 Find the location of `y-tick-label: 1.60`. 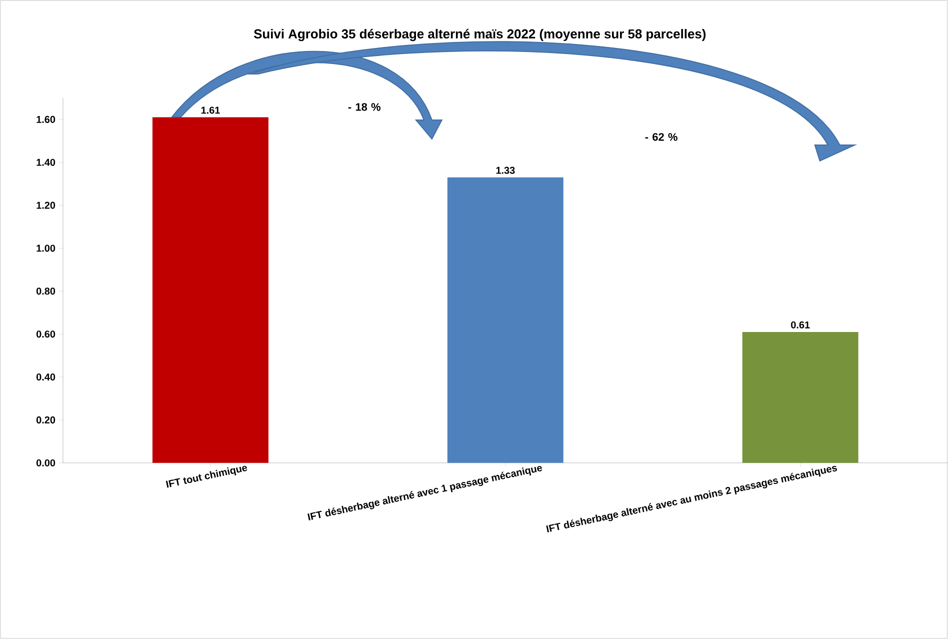

y-tick-label: 1.60 is located at coordinates (46, 120).